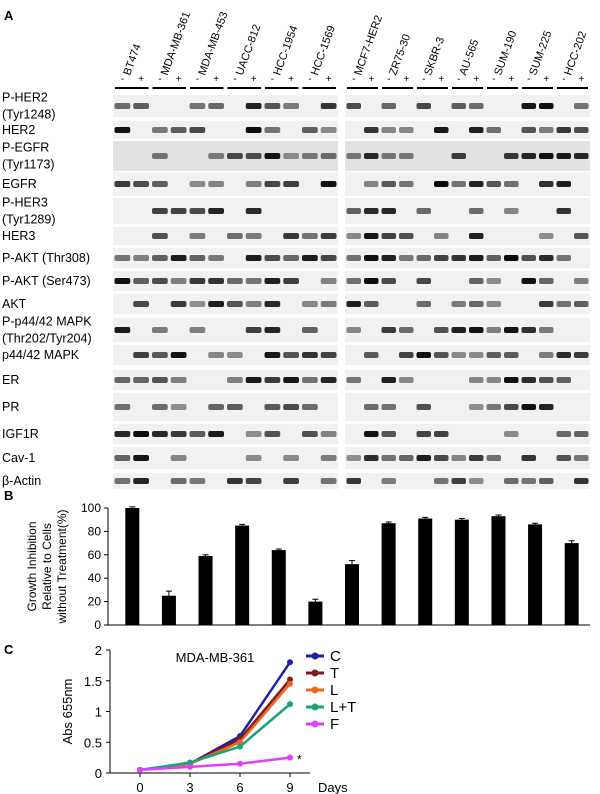 Image resolution: width=600 pixels, height=794 pixels. I want to click on y-tick-label: 1, so click(98, 712).